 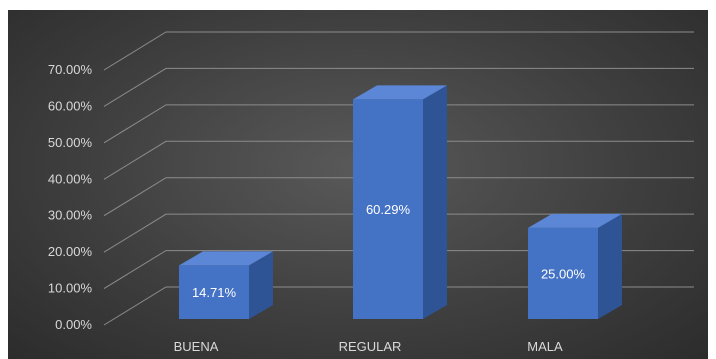 What do you see at coordinates (545, 346) in the screenshot?
I see `x-category-label: MALA` at bounding box center [545, 346].